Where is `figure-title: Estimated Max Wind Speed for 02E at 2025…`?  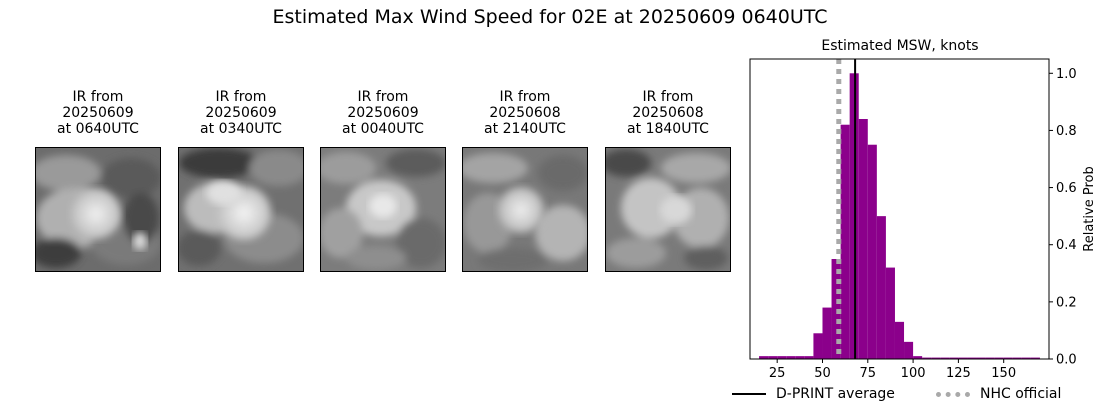 figure-title: Estimated Max Wind Speed for 02E at 2025… is located at coordinates (550, 17).